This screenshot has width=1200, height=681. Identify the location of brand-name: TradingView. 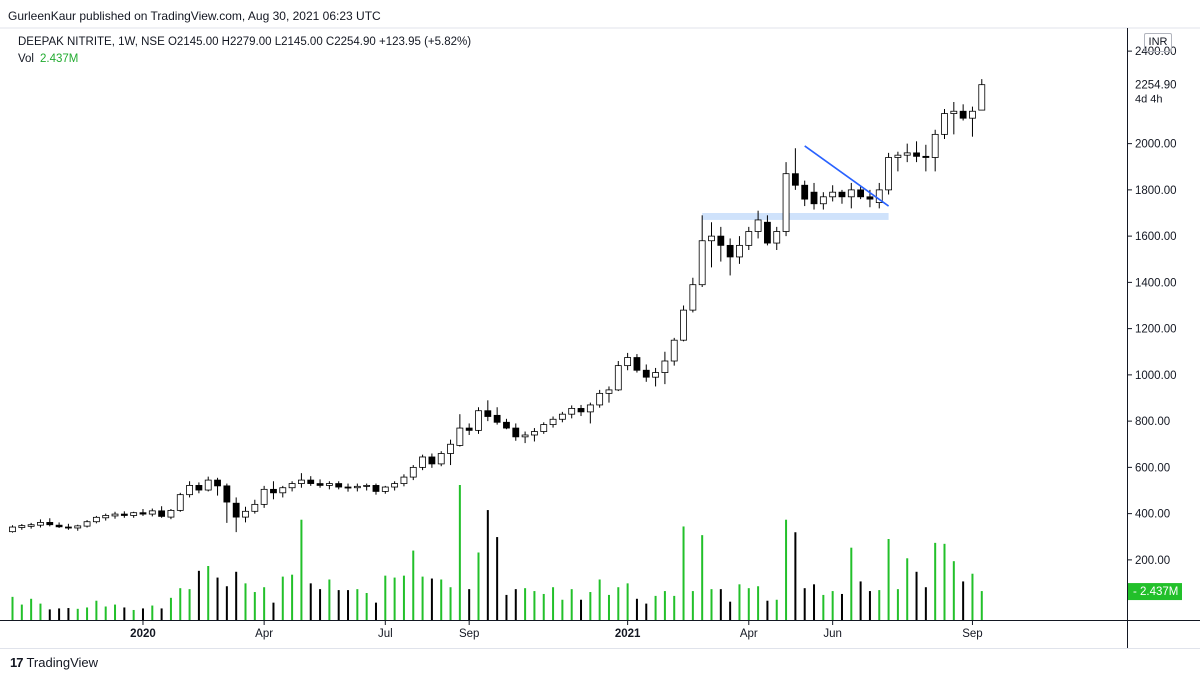
(62, 662).